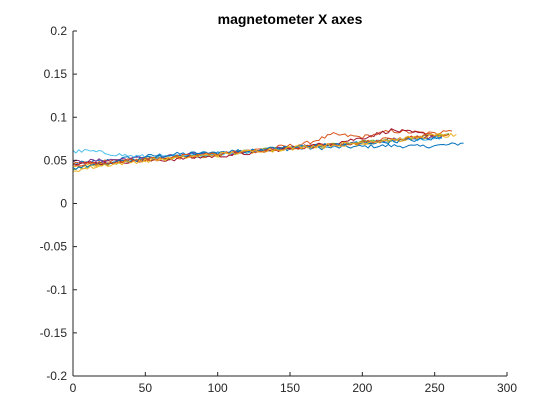  I want to click on x-tick-label: 300, so click(507, 388).